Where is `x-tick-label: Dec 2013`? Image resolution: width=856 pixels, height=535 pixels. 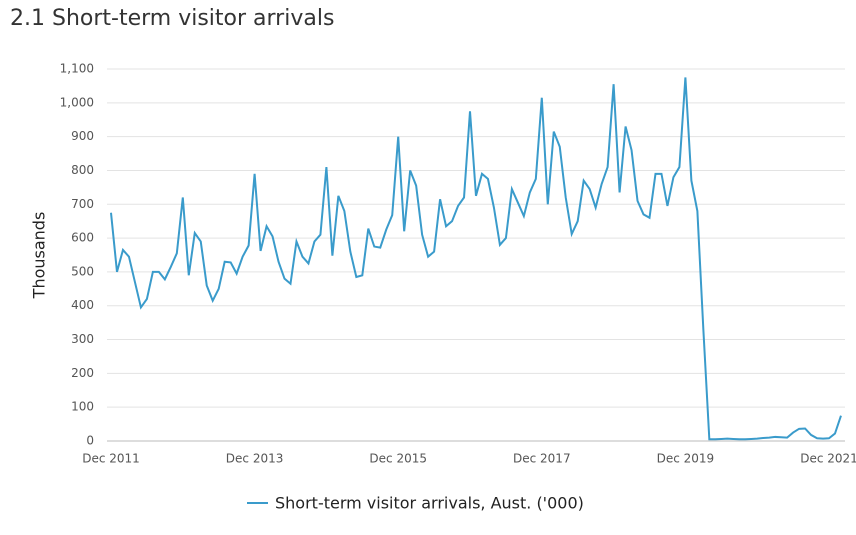 x-tick-label: Dec 2013 is located at coordinates (255, 459).